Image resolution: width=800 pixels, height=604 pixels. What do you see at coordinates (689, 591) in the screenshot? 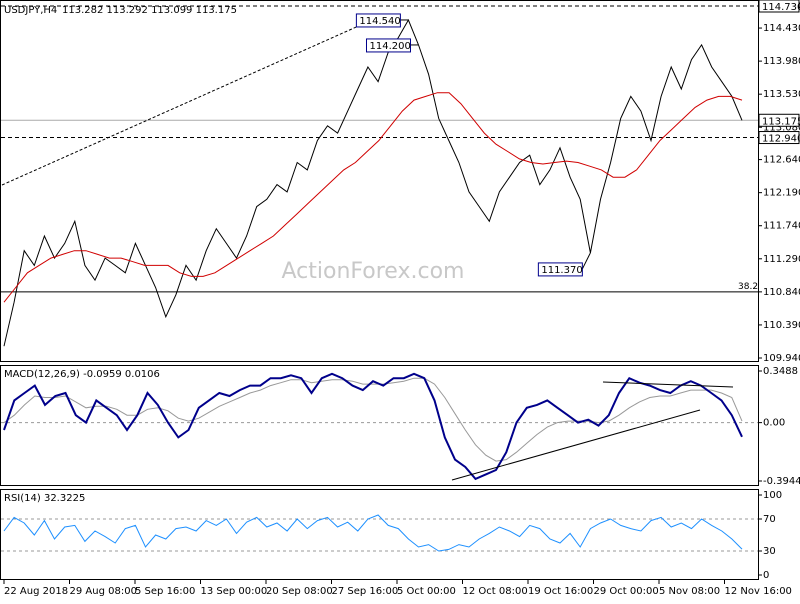
I see `time-tick-label: 5 Nov 08:00` at bounding box center [689, 591].